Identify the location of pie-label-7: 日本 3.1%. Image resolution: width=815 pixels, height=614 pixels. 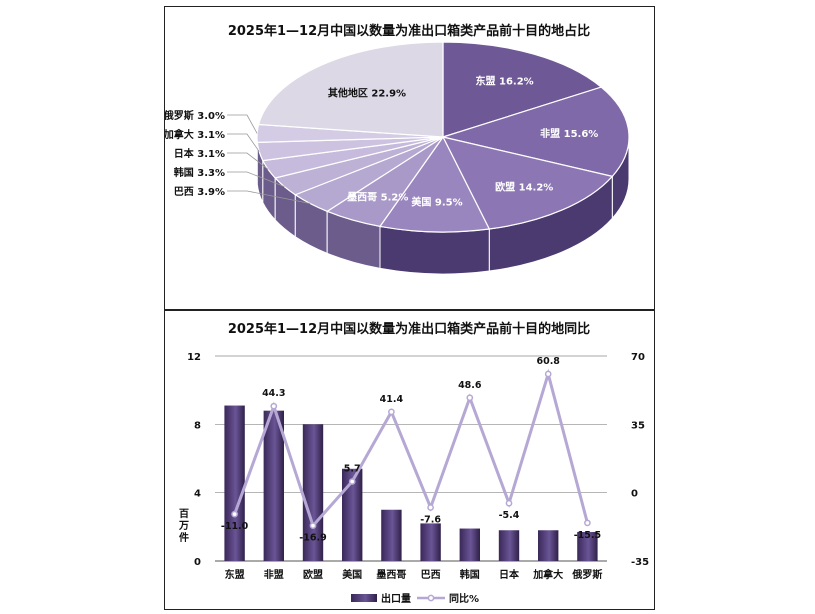
(199, 153).